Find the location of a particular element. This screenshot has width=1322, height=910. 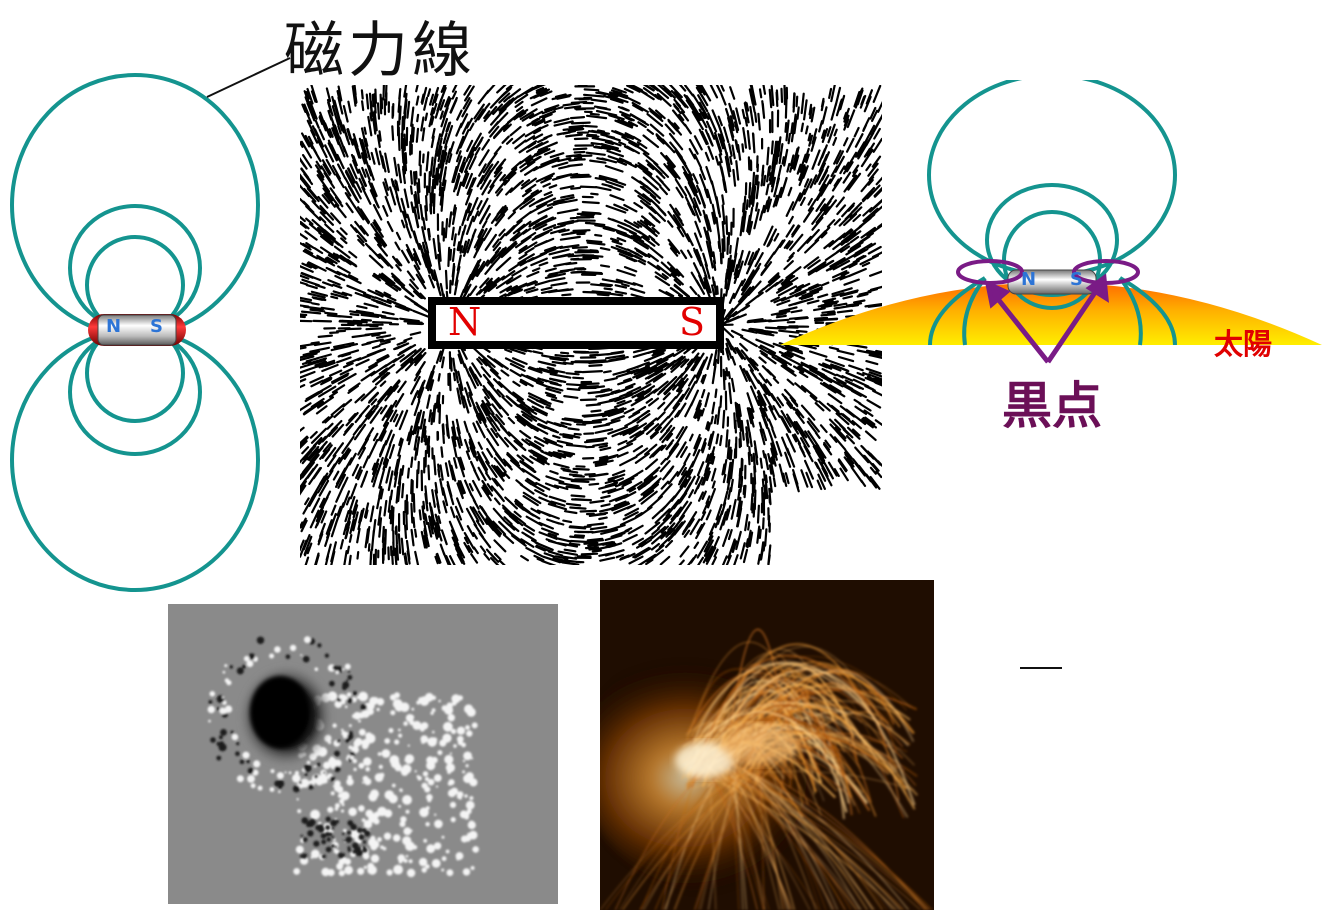

sun-surface is located at coordinates (1051, 313).